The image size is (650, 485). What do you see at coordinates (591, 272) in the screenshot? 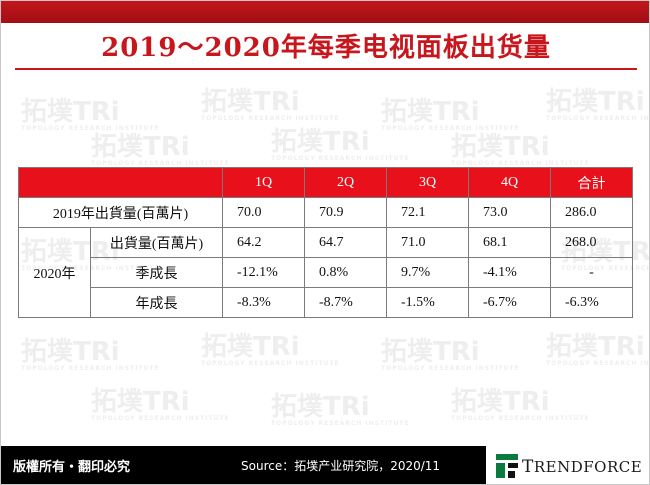
I see `table-cell: -` at bounding box center [591, 272].